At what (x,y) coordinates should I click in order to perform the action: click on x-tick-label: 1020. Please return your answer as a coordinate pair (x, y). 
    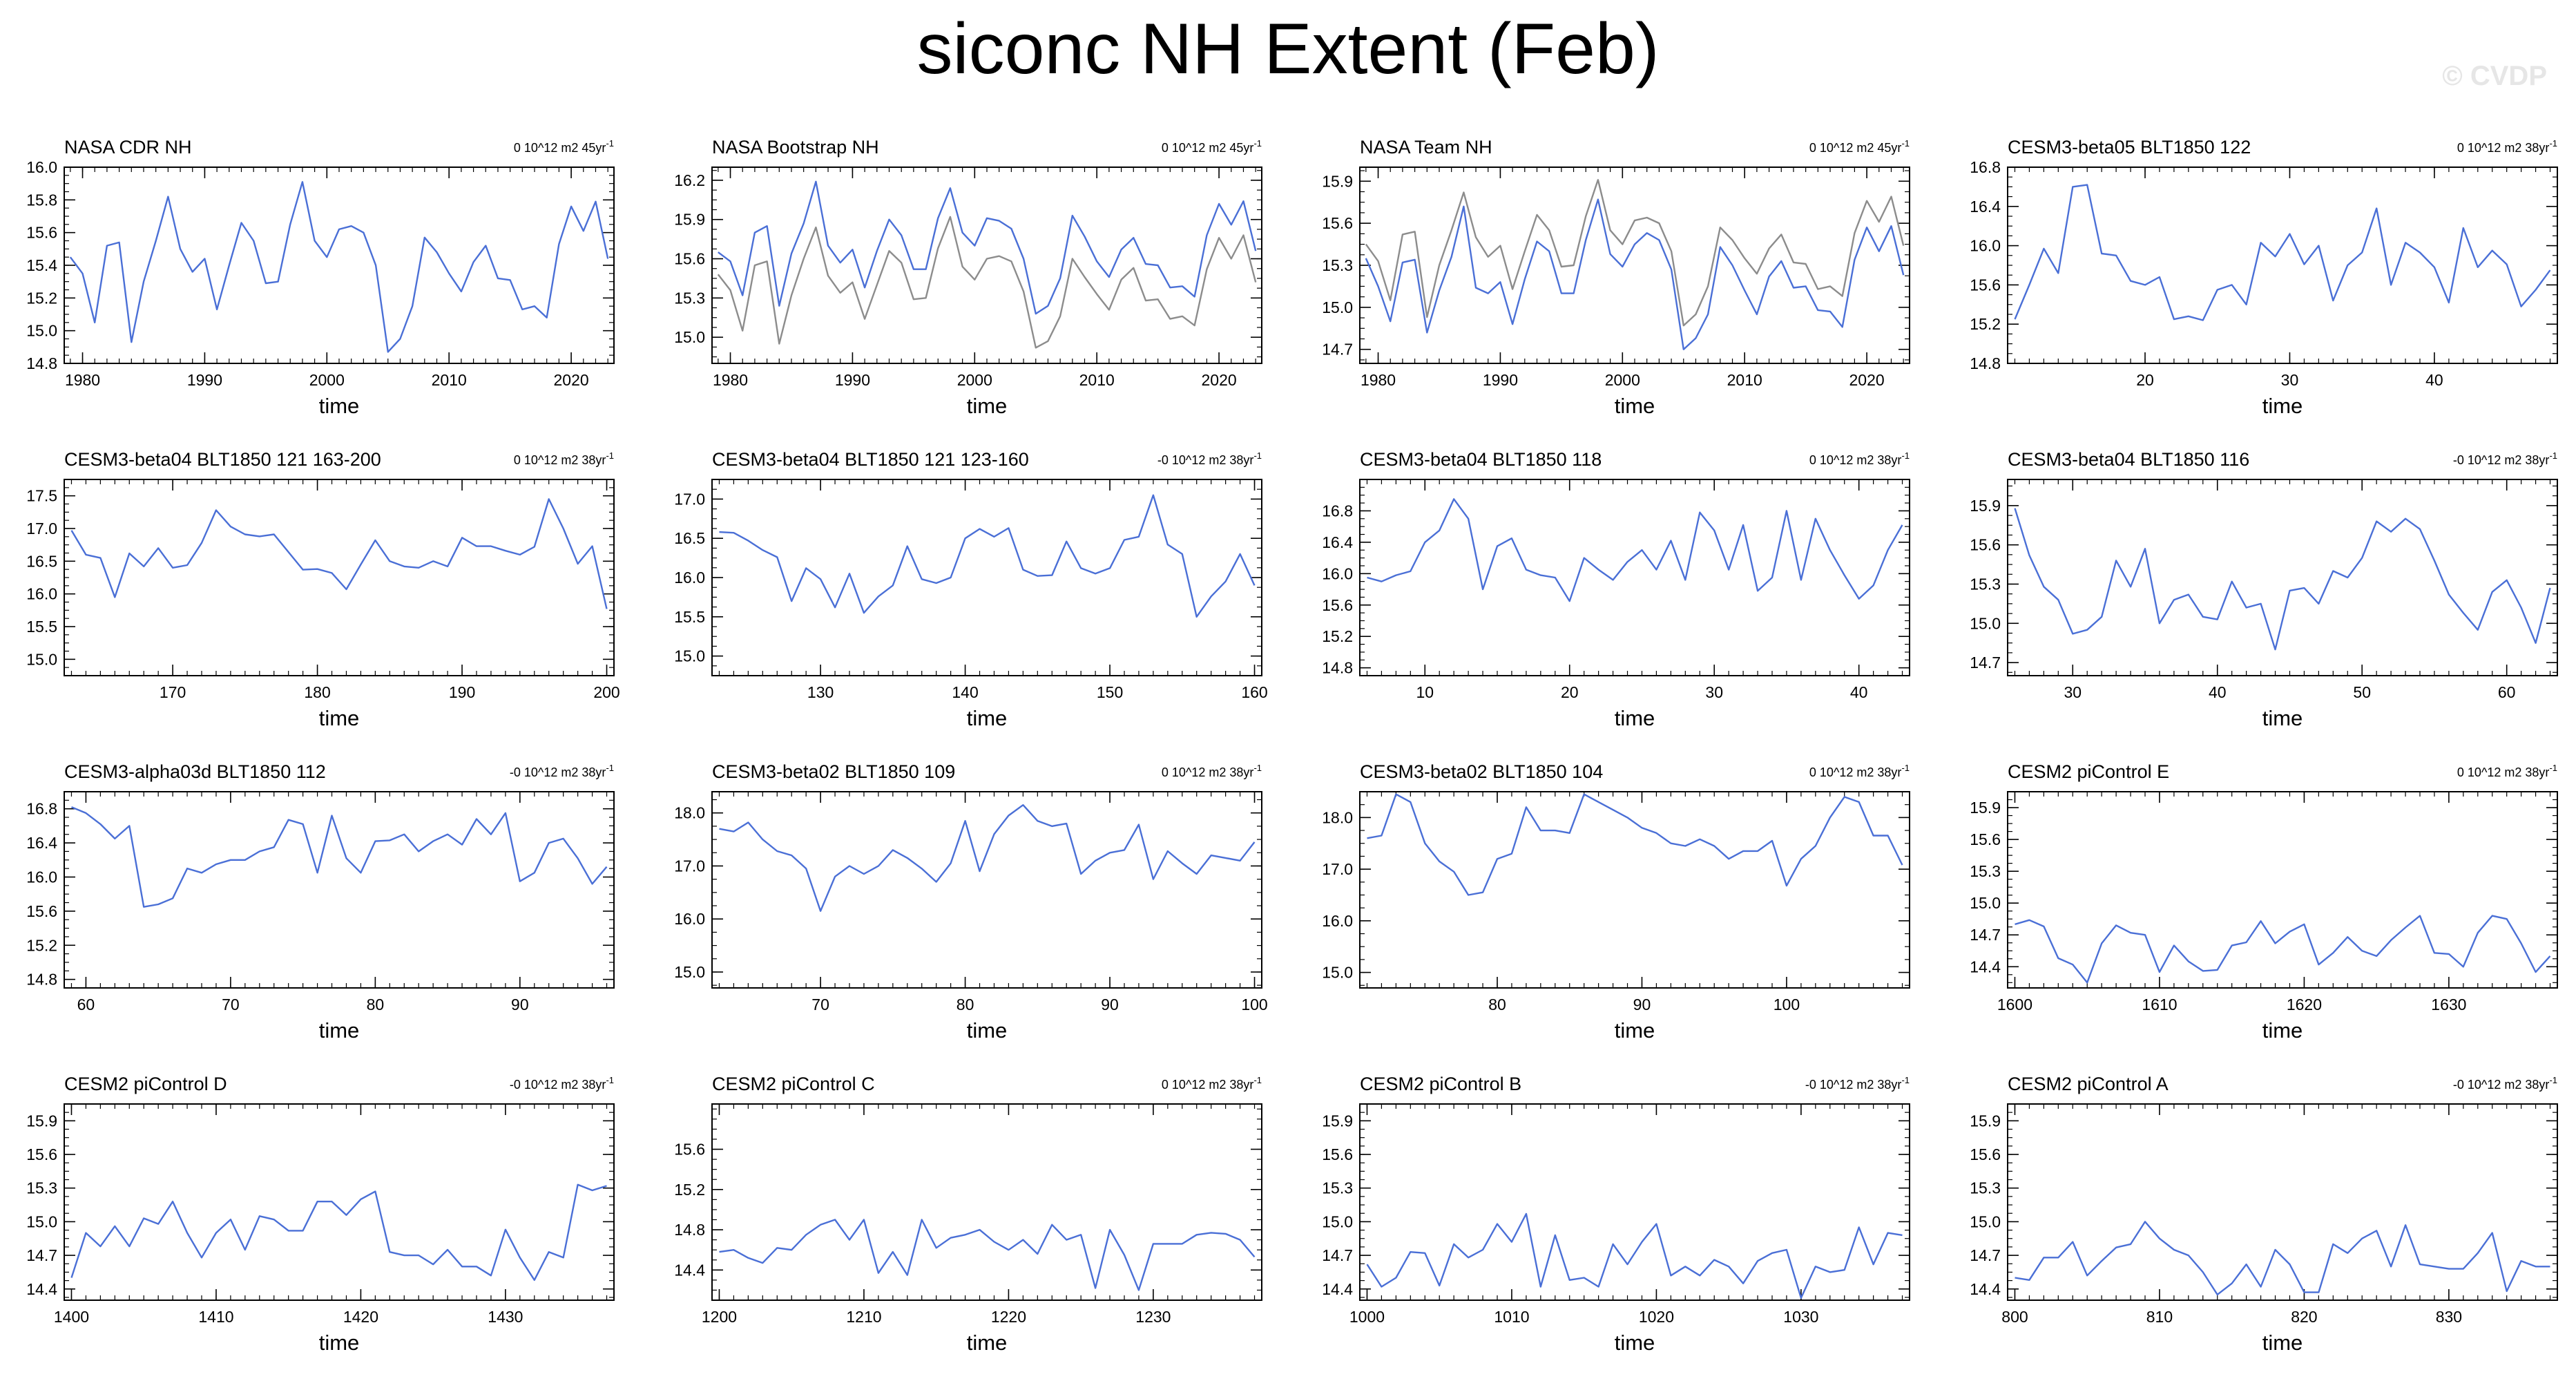
    Looking at the image, I should click on (1656, 1317).